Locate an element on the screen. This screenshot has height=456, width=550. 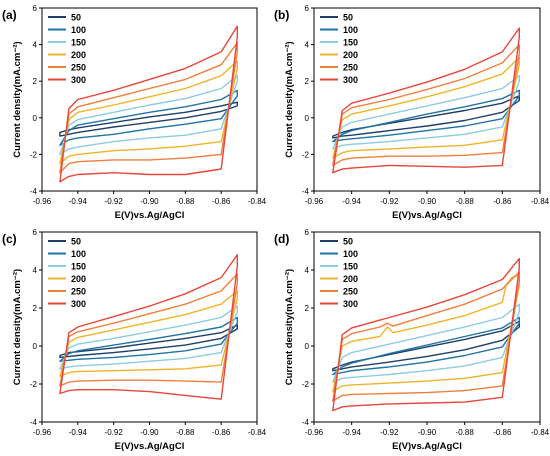
panel-label: (a) is located at coordinates (9, 15).